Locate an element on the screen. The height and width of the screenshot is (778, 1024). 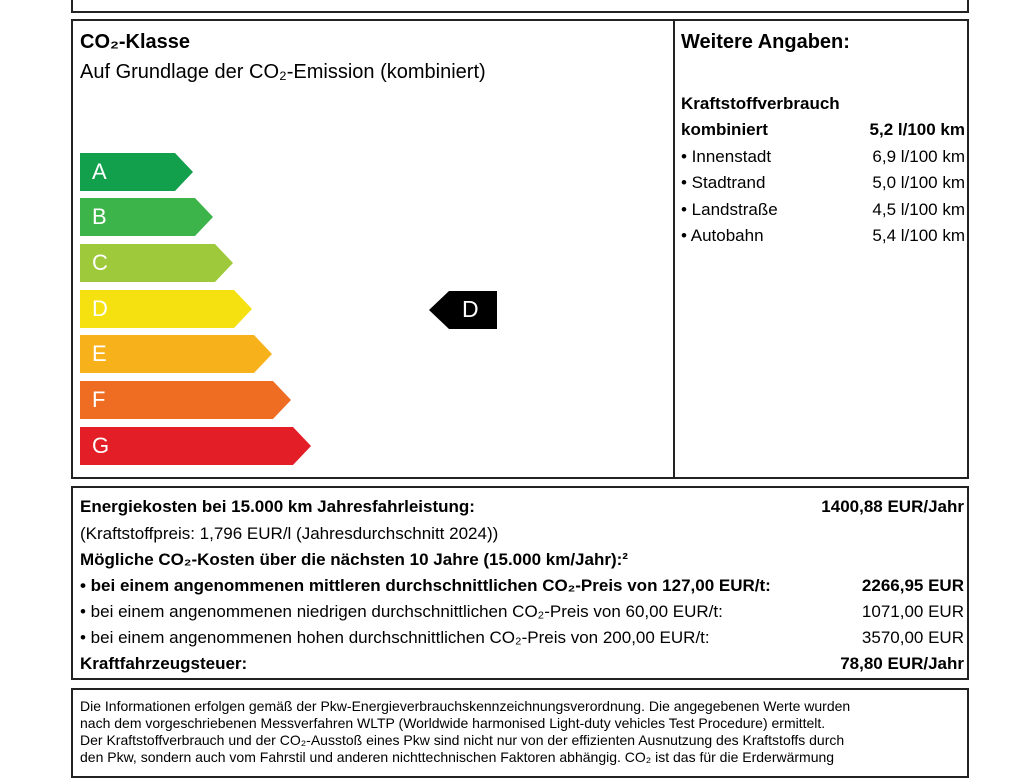
co2-class-bar-a: A is located at coordinates (136, 172).